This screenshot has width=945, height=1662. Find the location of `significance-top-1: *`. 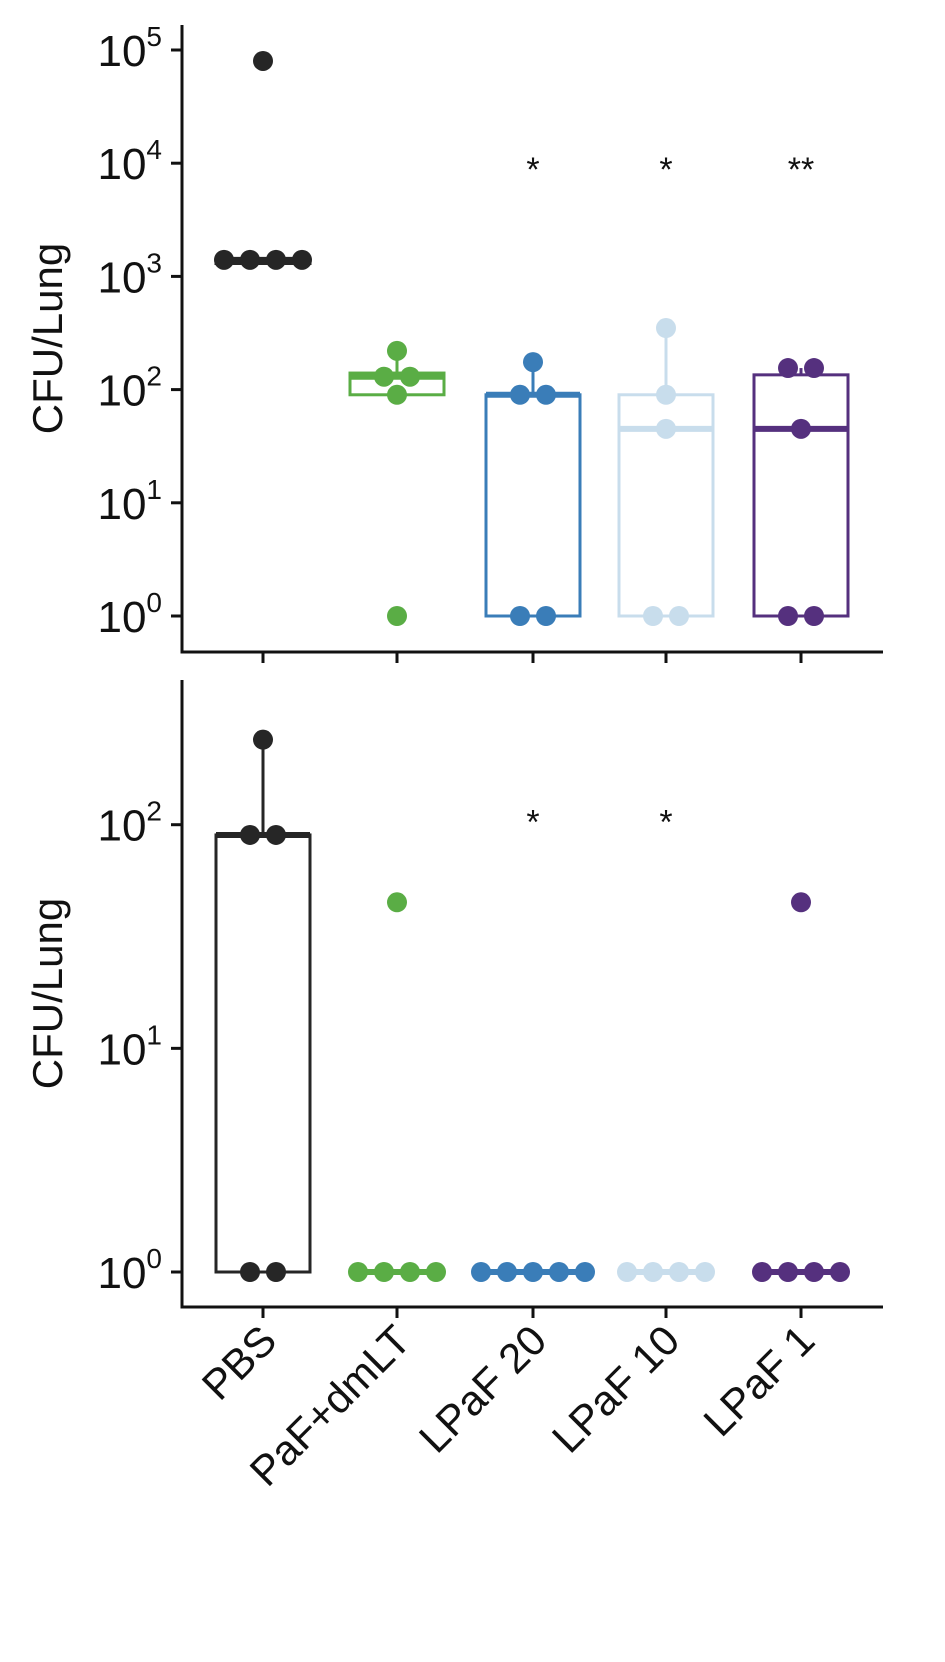

significance-top-1: * is located at coordinates (665, 170).